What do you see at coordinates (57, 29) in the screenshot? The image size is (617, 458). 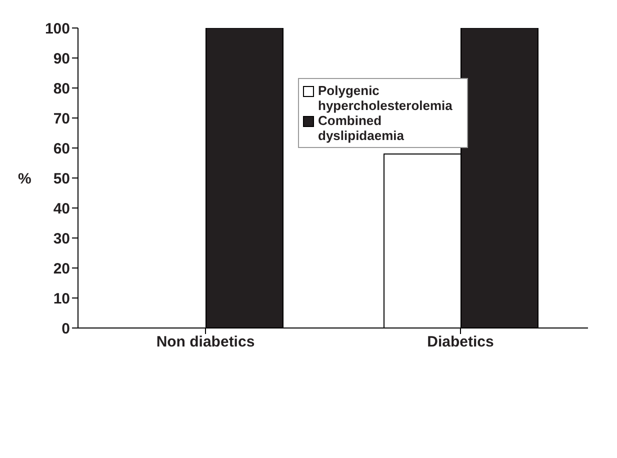 I see `y-tick-label: 100` at bounding box center [57, 29].